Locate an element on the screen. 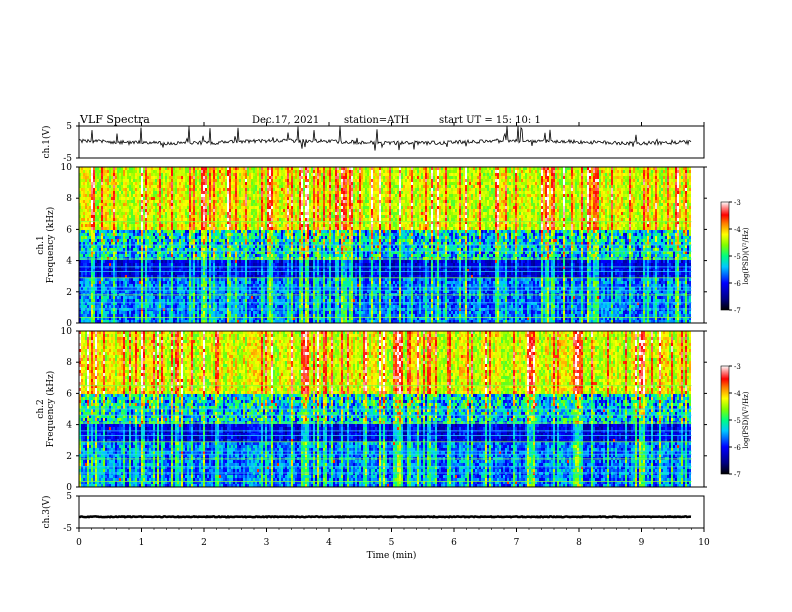 Image resolution: width=792 pixels, height=612 pixels. ch1-colorbar is located at coordinates (726, 256).